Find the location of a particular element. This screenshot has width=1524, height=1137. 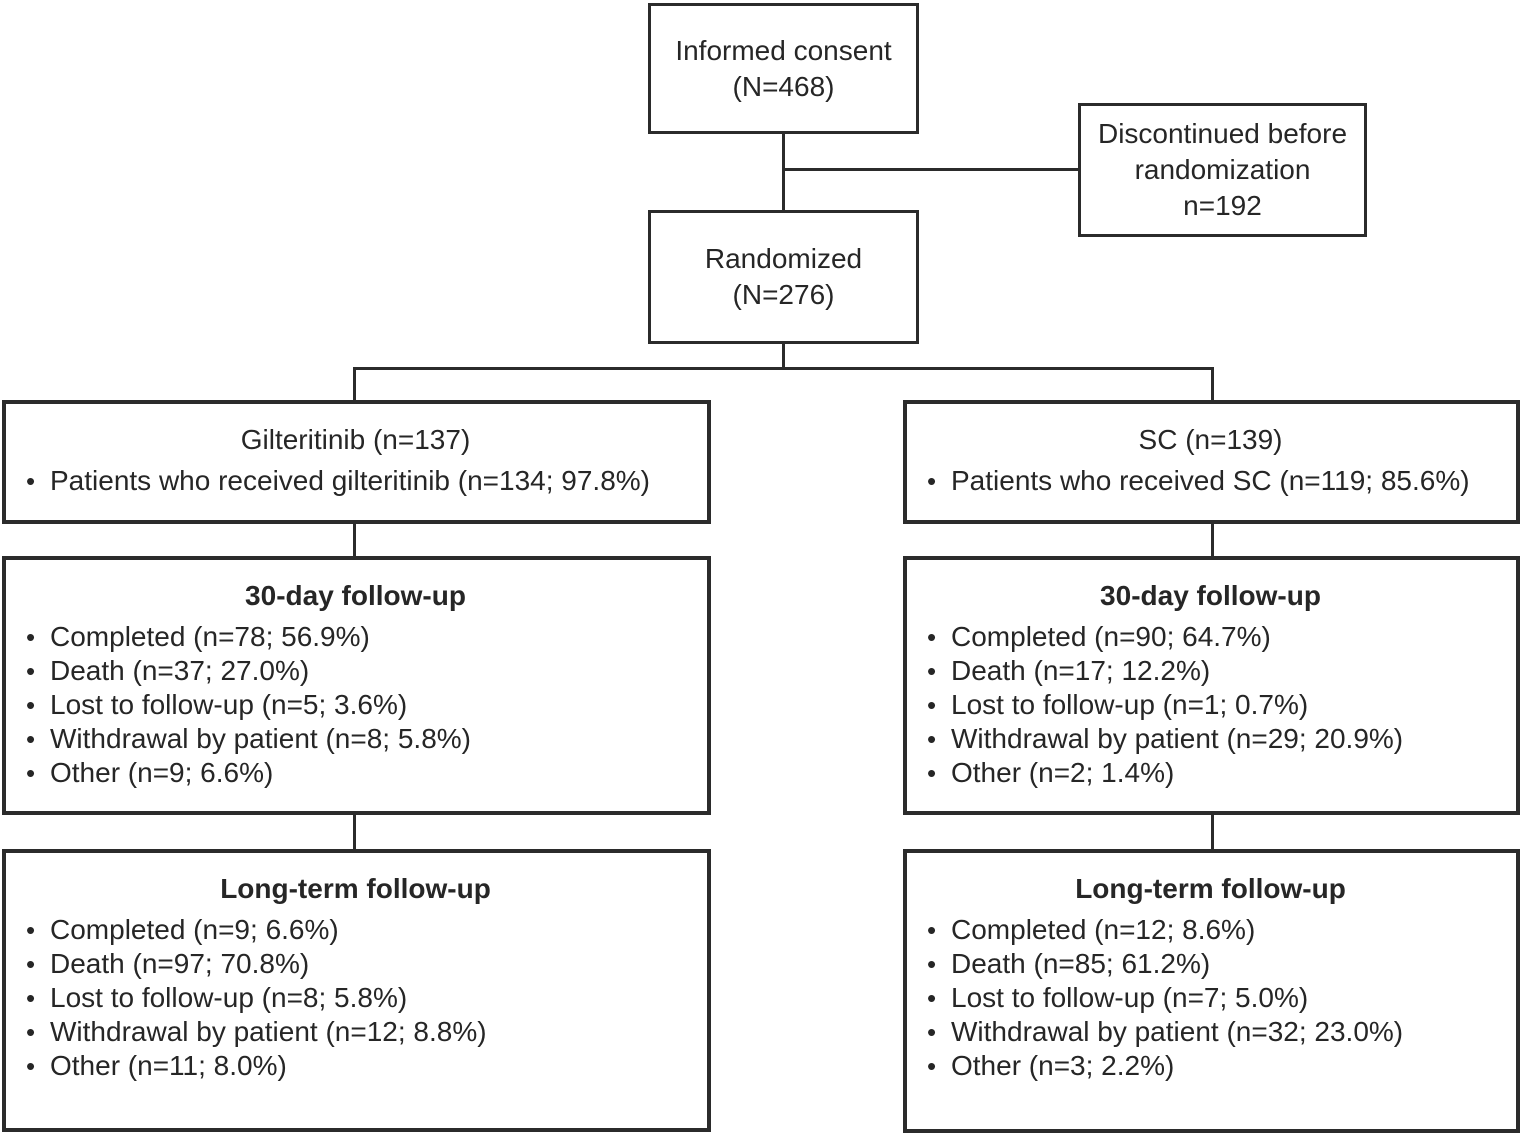

list-item: • Withdrawal by patient (n=29; 20.9%) is located at coordinates (1210, 739).